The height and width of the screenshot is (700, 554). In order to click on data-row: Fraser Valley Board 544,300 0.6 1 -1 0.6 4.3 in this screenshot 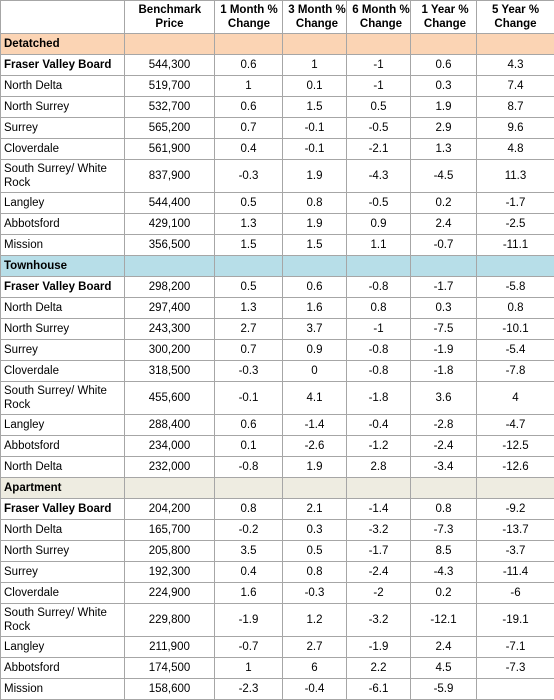, I will do `click(277, 65)`.